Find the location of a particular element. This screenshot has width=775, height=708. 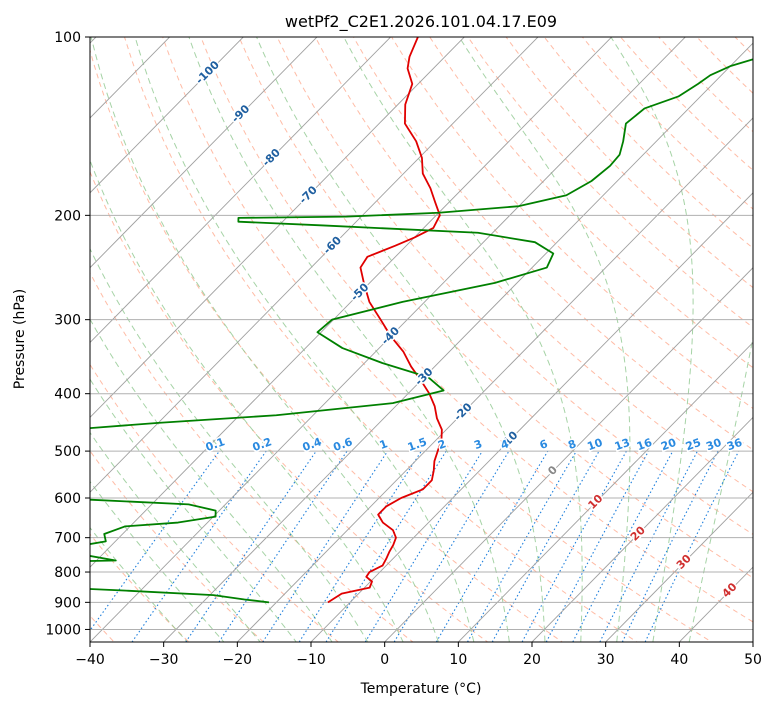

temperature-profile-line is located at coordinates (385, 320).